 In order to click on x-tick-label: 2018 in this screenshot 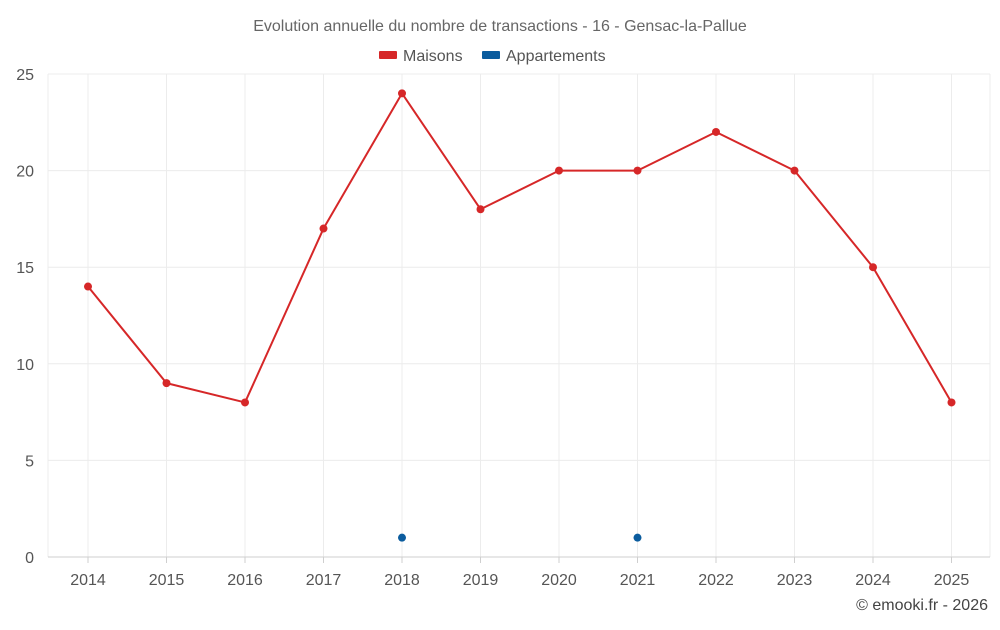, I will do `click(402, 580)`.